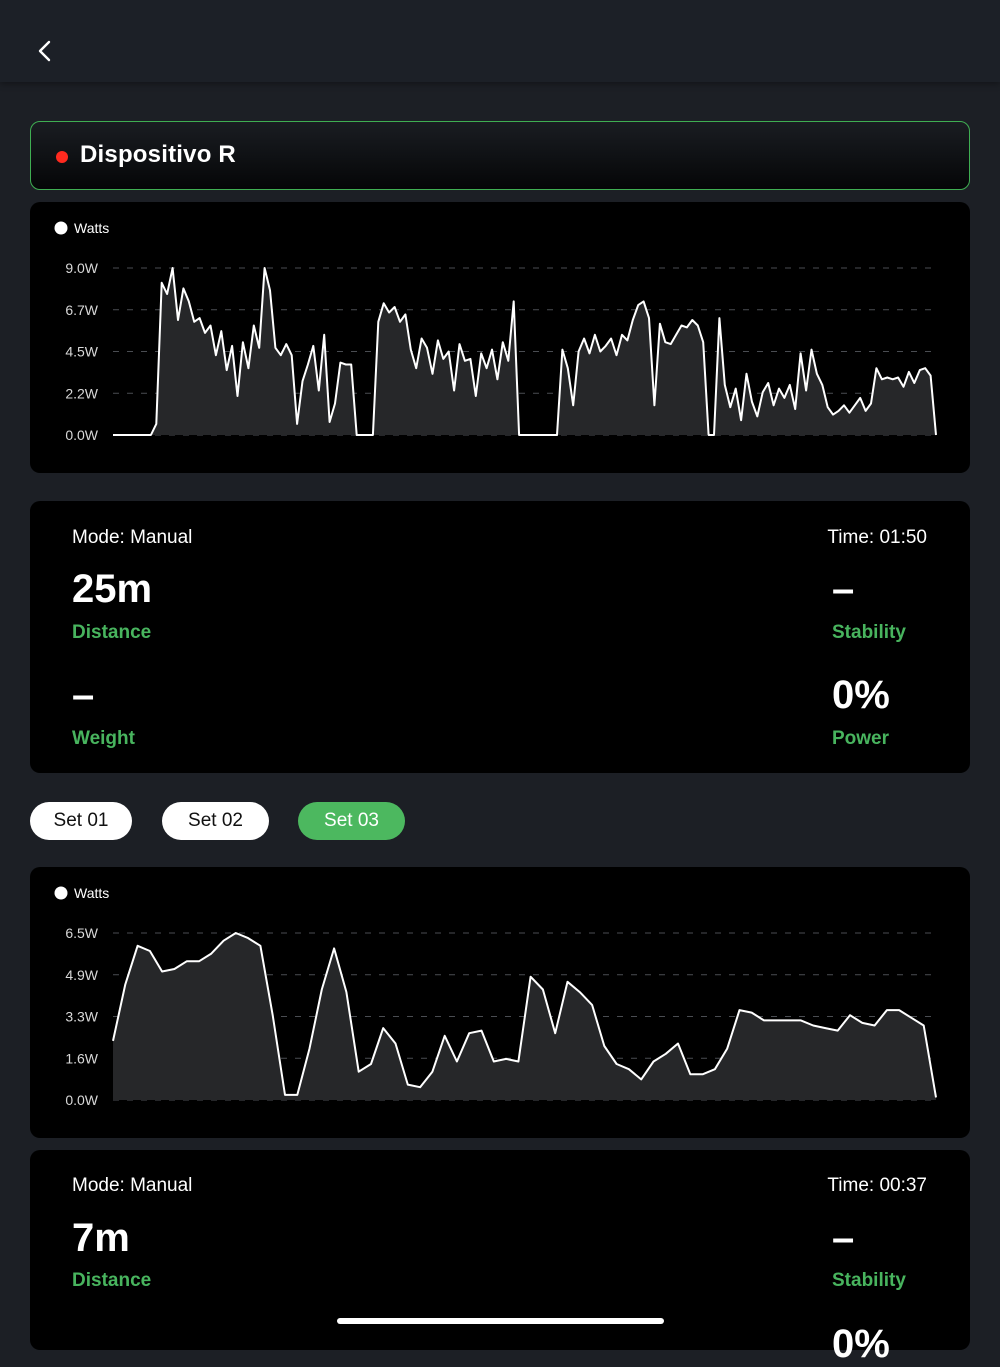 The image size is (1000, 1367). I want to click on device-card: Dispositivo R, so click(500, 155).